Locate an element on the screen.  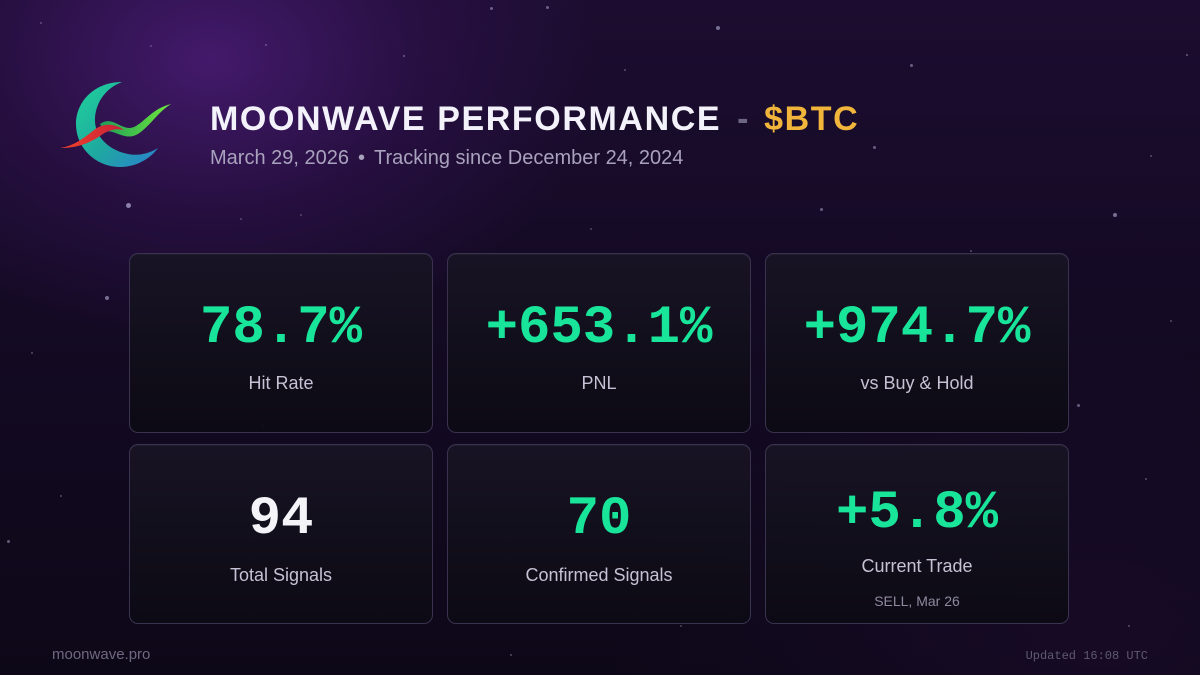
moonwave-logo-icon is located at coordinates (115, 124).